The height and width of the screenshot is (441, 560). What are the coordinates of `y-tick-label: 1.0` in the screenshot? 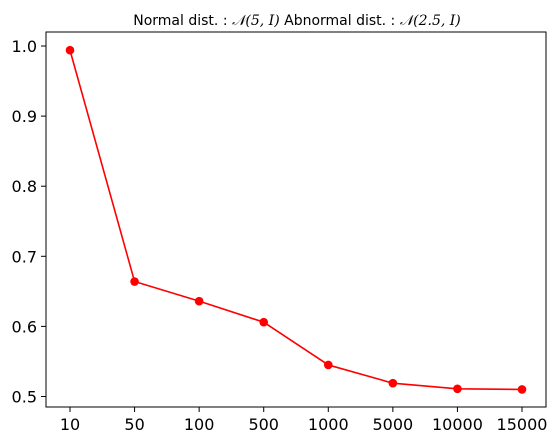 It's located at (24, 46).